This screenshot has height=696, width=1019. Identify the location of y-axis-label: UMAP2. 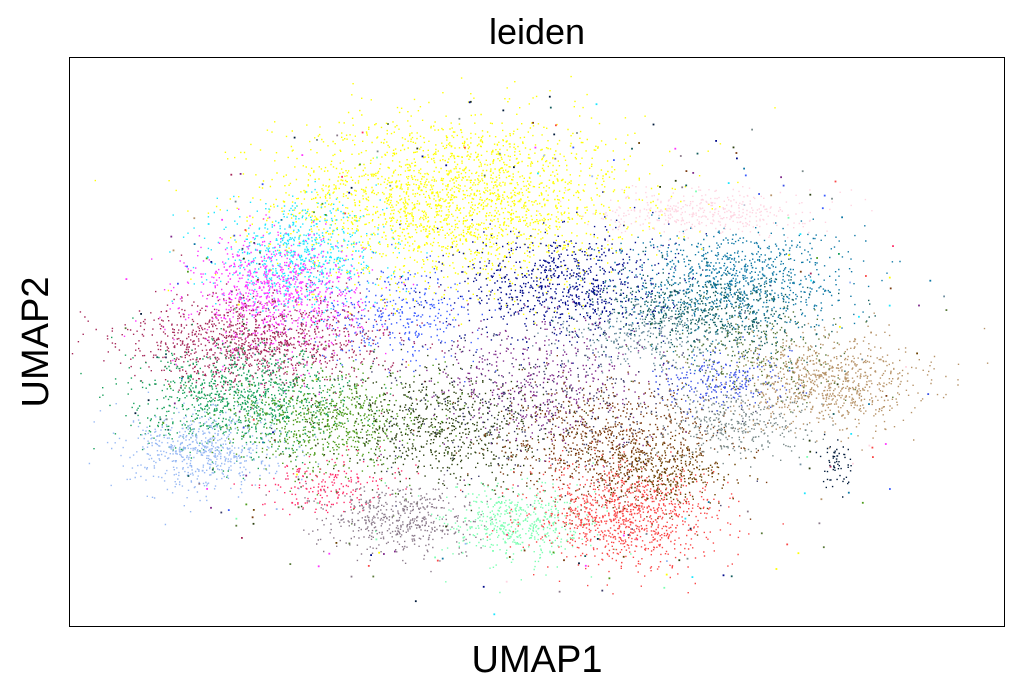
(36, 342).